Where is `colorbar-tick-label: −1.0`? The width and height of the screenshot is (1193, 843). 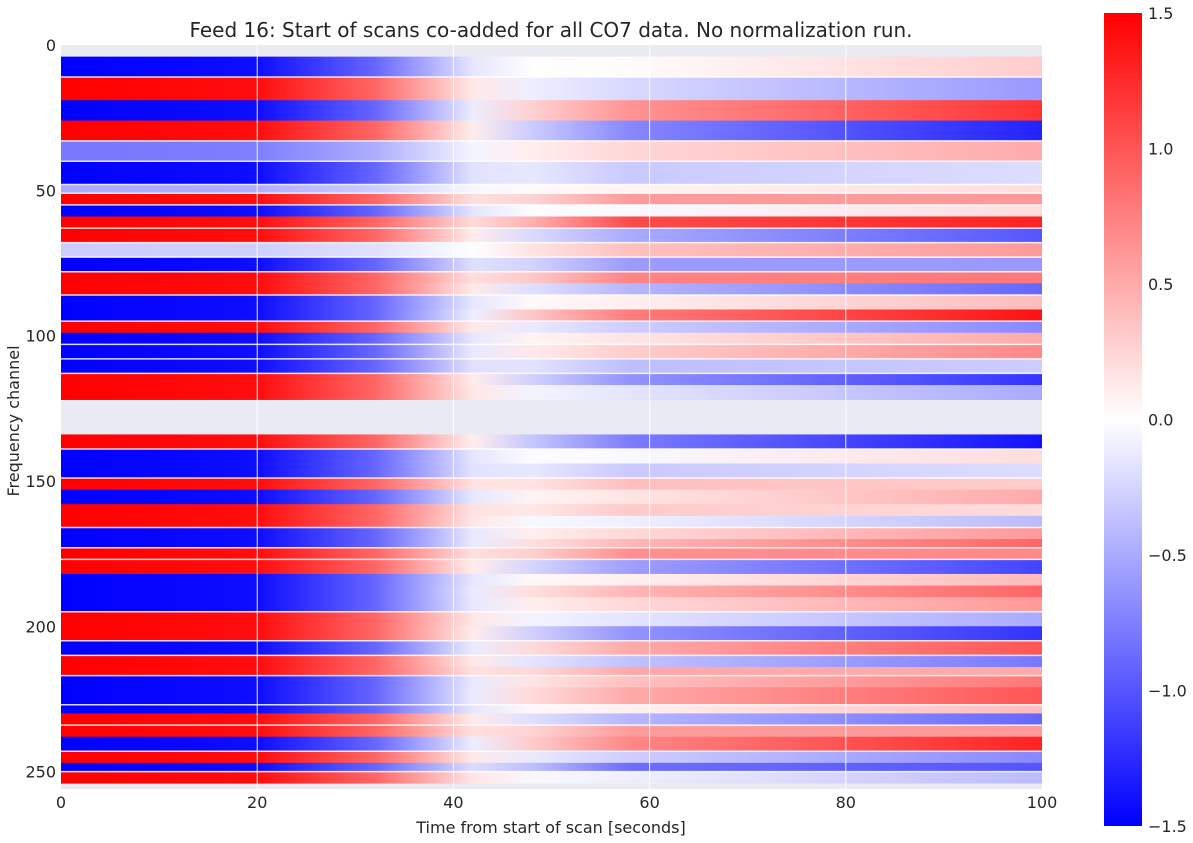
colorbar-tick-label: −1.0 is located at coordinates (1167, 691).